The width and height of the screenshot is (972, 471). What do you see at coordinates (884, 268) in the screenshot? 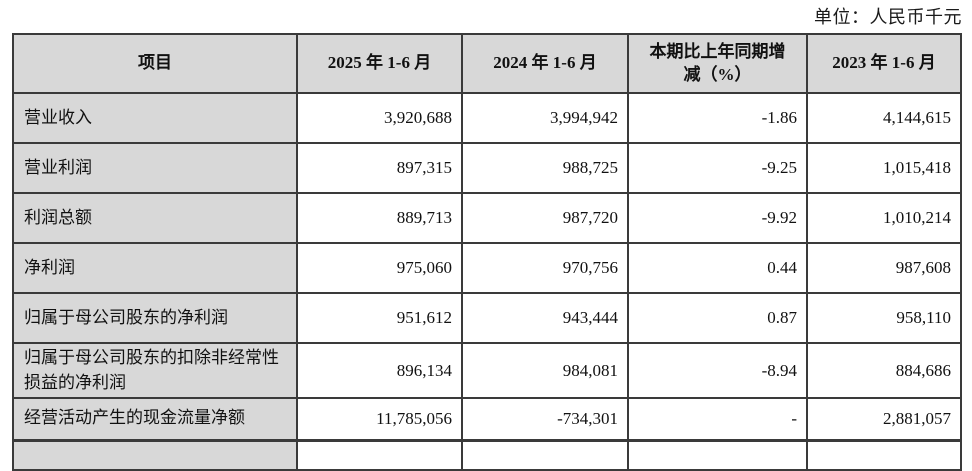
I see `value-2023: 987,608` at bounding box center [884, 268].